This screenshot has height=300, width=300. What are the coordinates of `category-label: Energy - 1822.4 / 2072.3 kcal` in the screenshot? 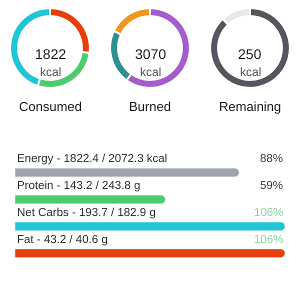 It's located at (92, 159).